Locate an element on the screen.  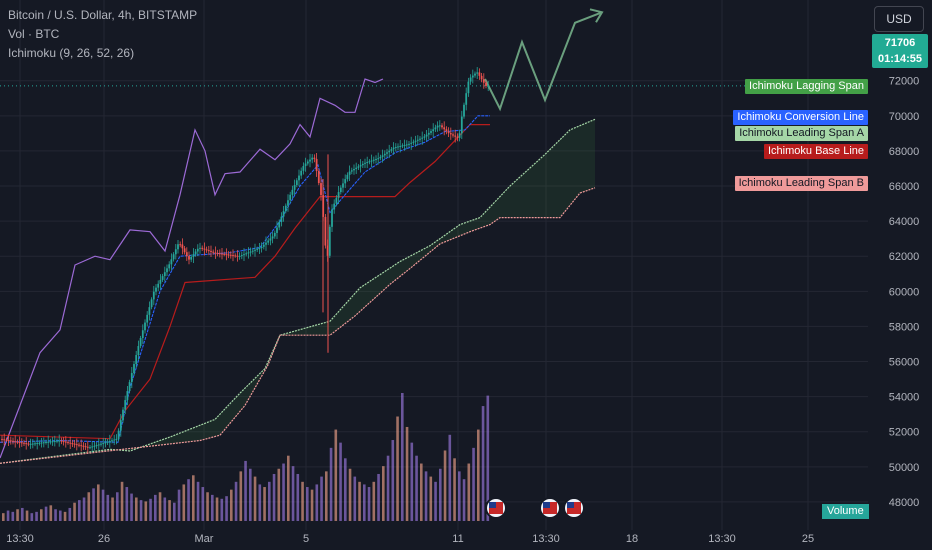
x-tick-label: 13:30 is located at coordinates (722, 539).